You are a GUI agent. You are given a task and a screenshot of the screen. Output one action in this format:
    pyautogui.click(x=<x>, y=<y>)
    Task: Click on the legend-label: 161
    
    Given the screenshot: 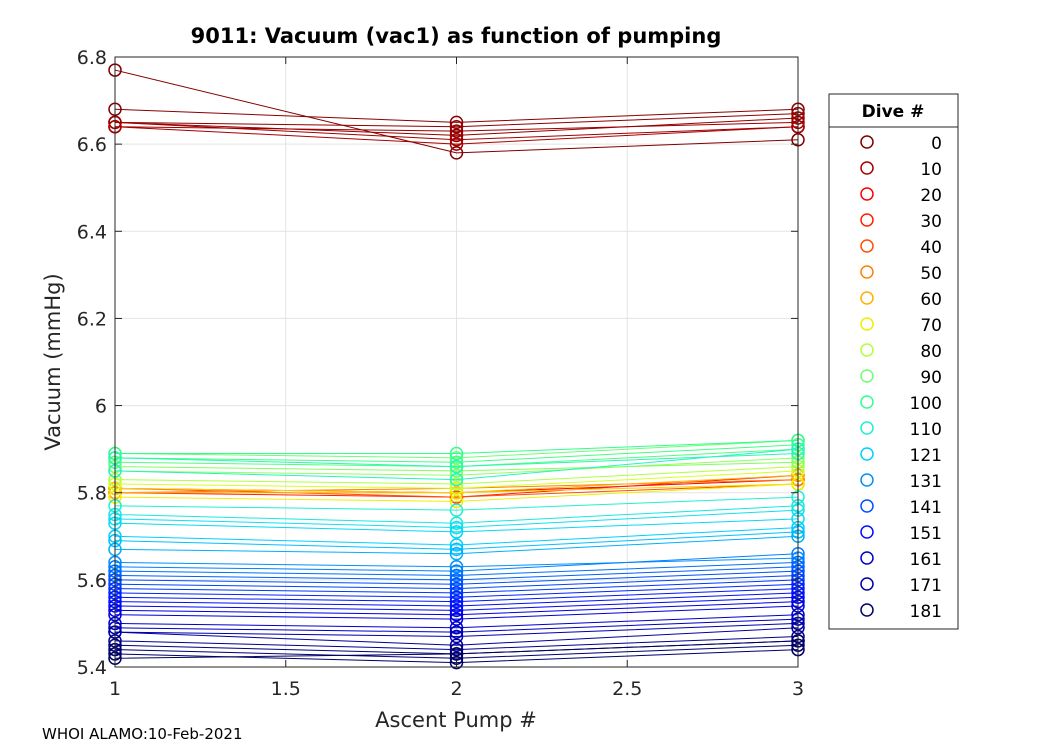 What is the action you would take?
    pyautogui.click(x=926, y=560)
    